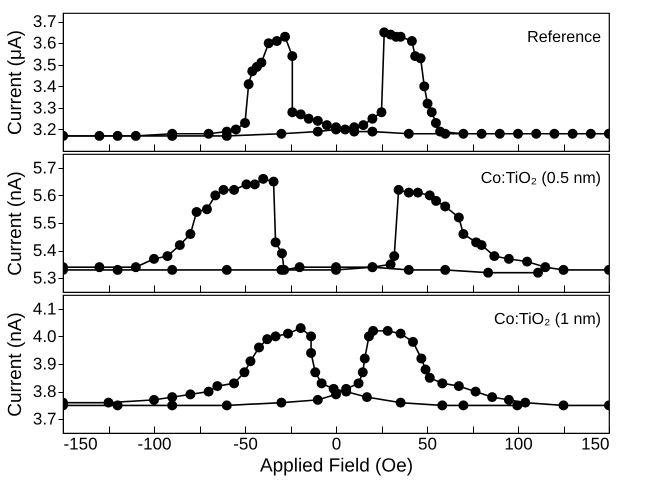 This screenshot has width=652, height=481. I want to click on y-tick-label: 3.6, so click(44, 43).